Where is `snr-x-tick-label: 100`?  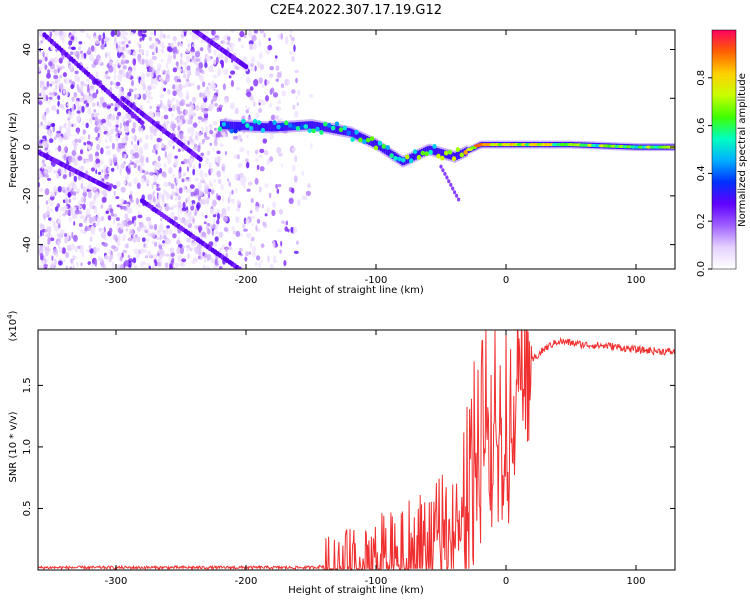 snr-x-tick-label: 100 is located at coordinates (635, 581).